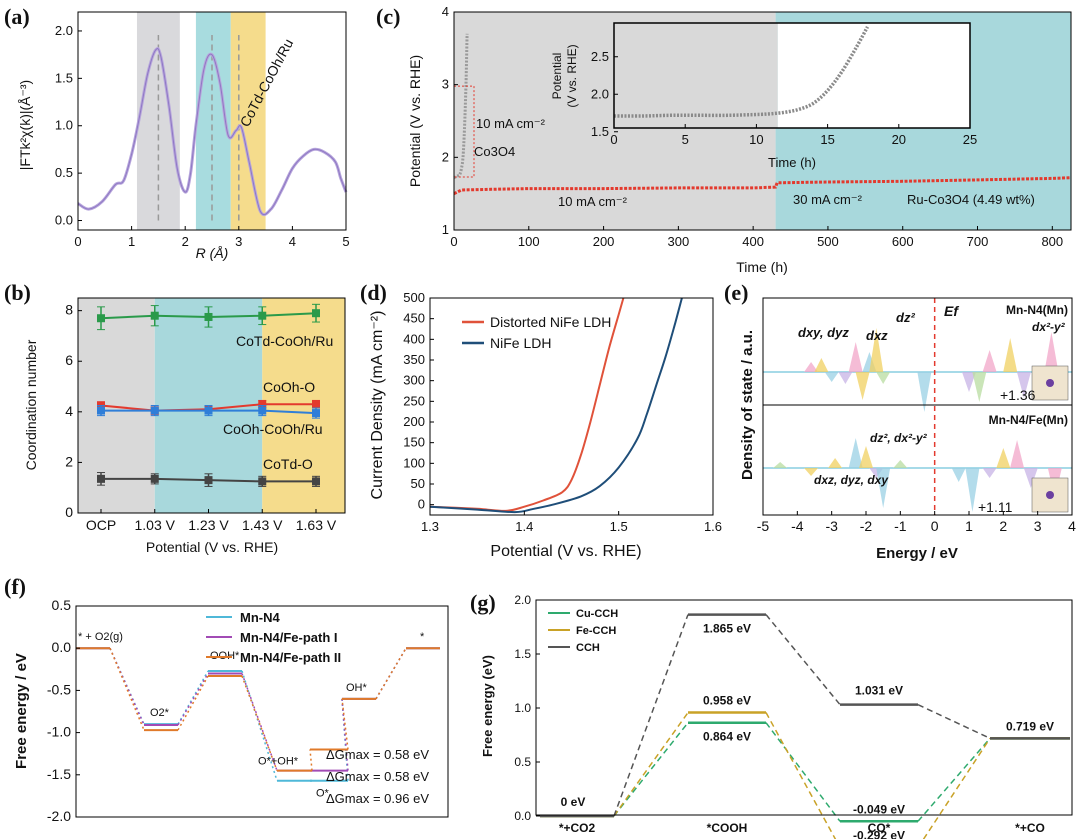 Image resolution: width=1080 pixels, height=839 pixels. I want to click on panel-c-xtick-tick-8: 800, so click(1052, 241).